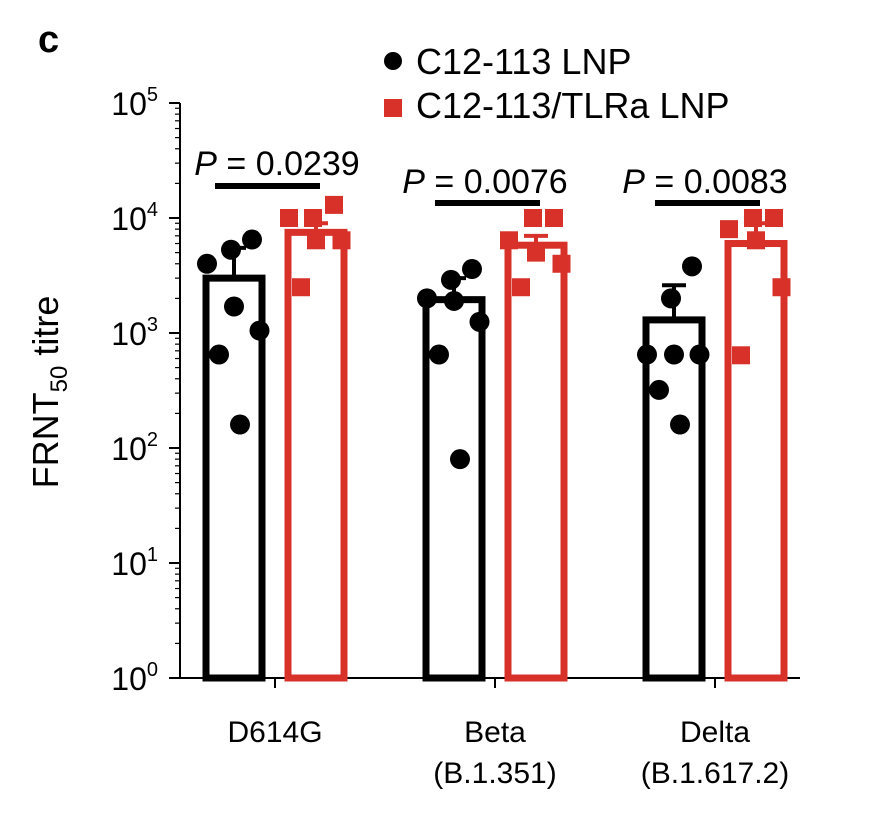 The width and height of the screenshot is (878, 822). I want to click on y-tick-label-exponent: 1, so click(152, 555).